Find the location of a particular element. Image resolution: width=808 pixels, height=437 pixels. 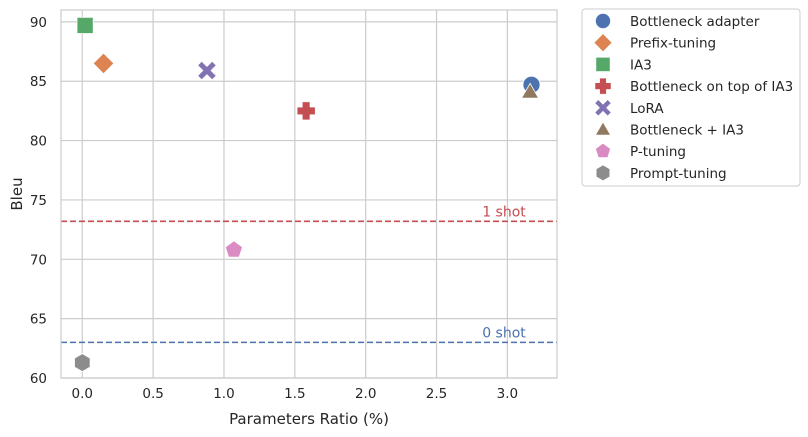

y-tick-label: 85 is located at coordinates (38, 82).